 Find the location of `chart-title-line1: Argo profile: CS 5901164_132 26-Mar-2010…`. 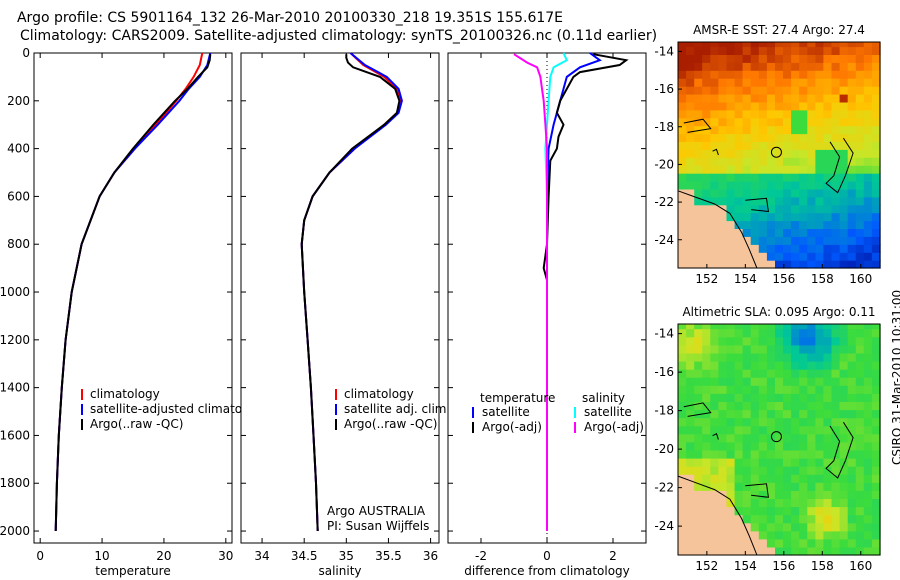

chart-title-line1: Argo profile: CS 5901164_132 26-Mar-2010… is located at coordinates (290, 18).